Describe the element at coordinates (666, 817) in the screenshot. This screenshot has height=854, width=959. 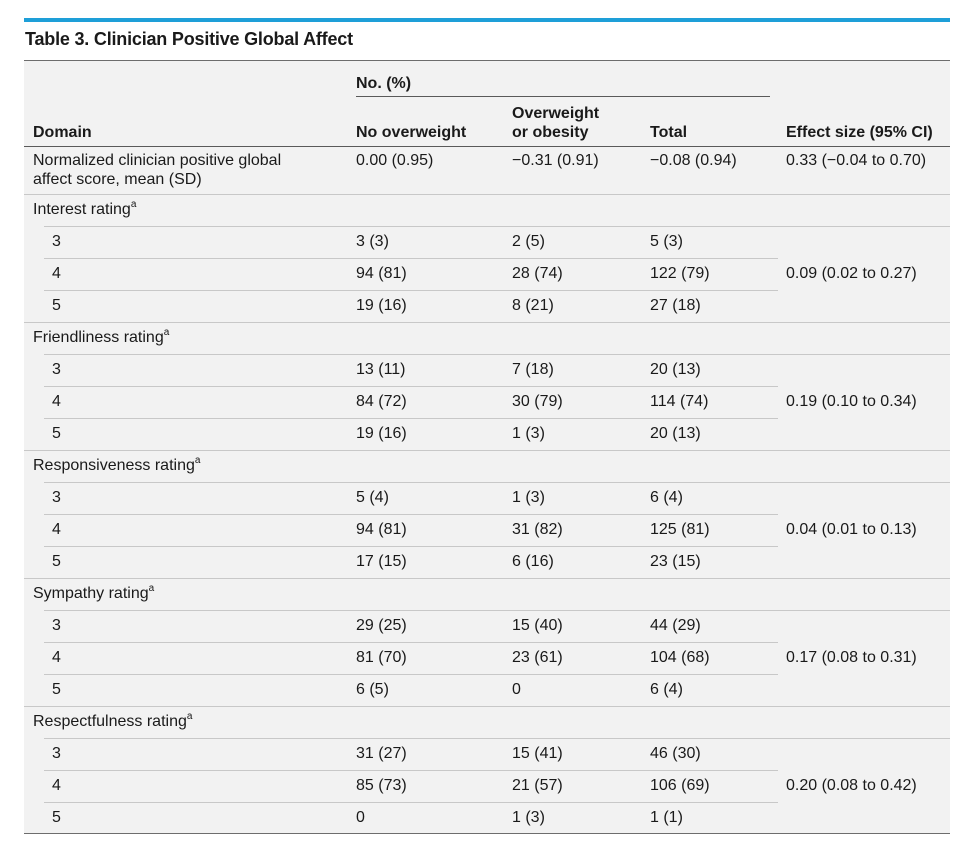
I see `total-cell: 1 (1)` at that location.